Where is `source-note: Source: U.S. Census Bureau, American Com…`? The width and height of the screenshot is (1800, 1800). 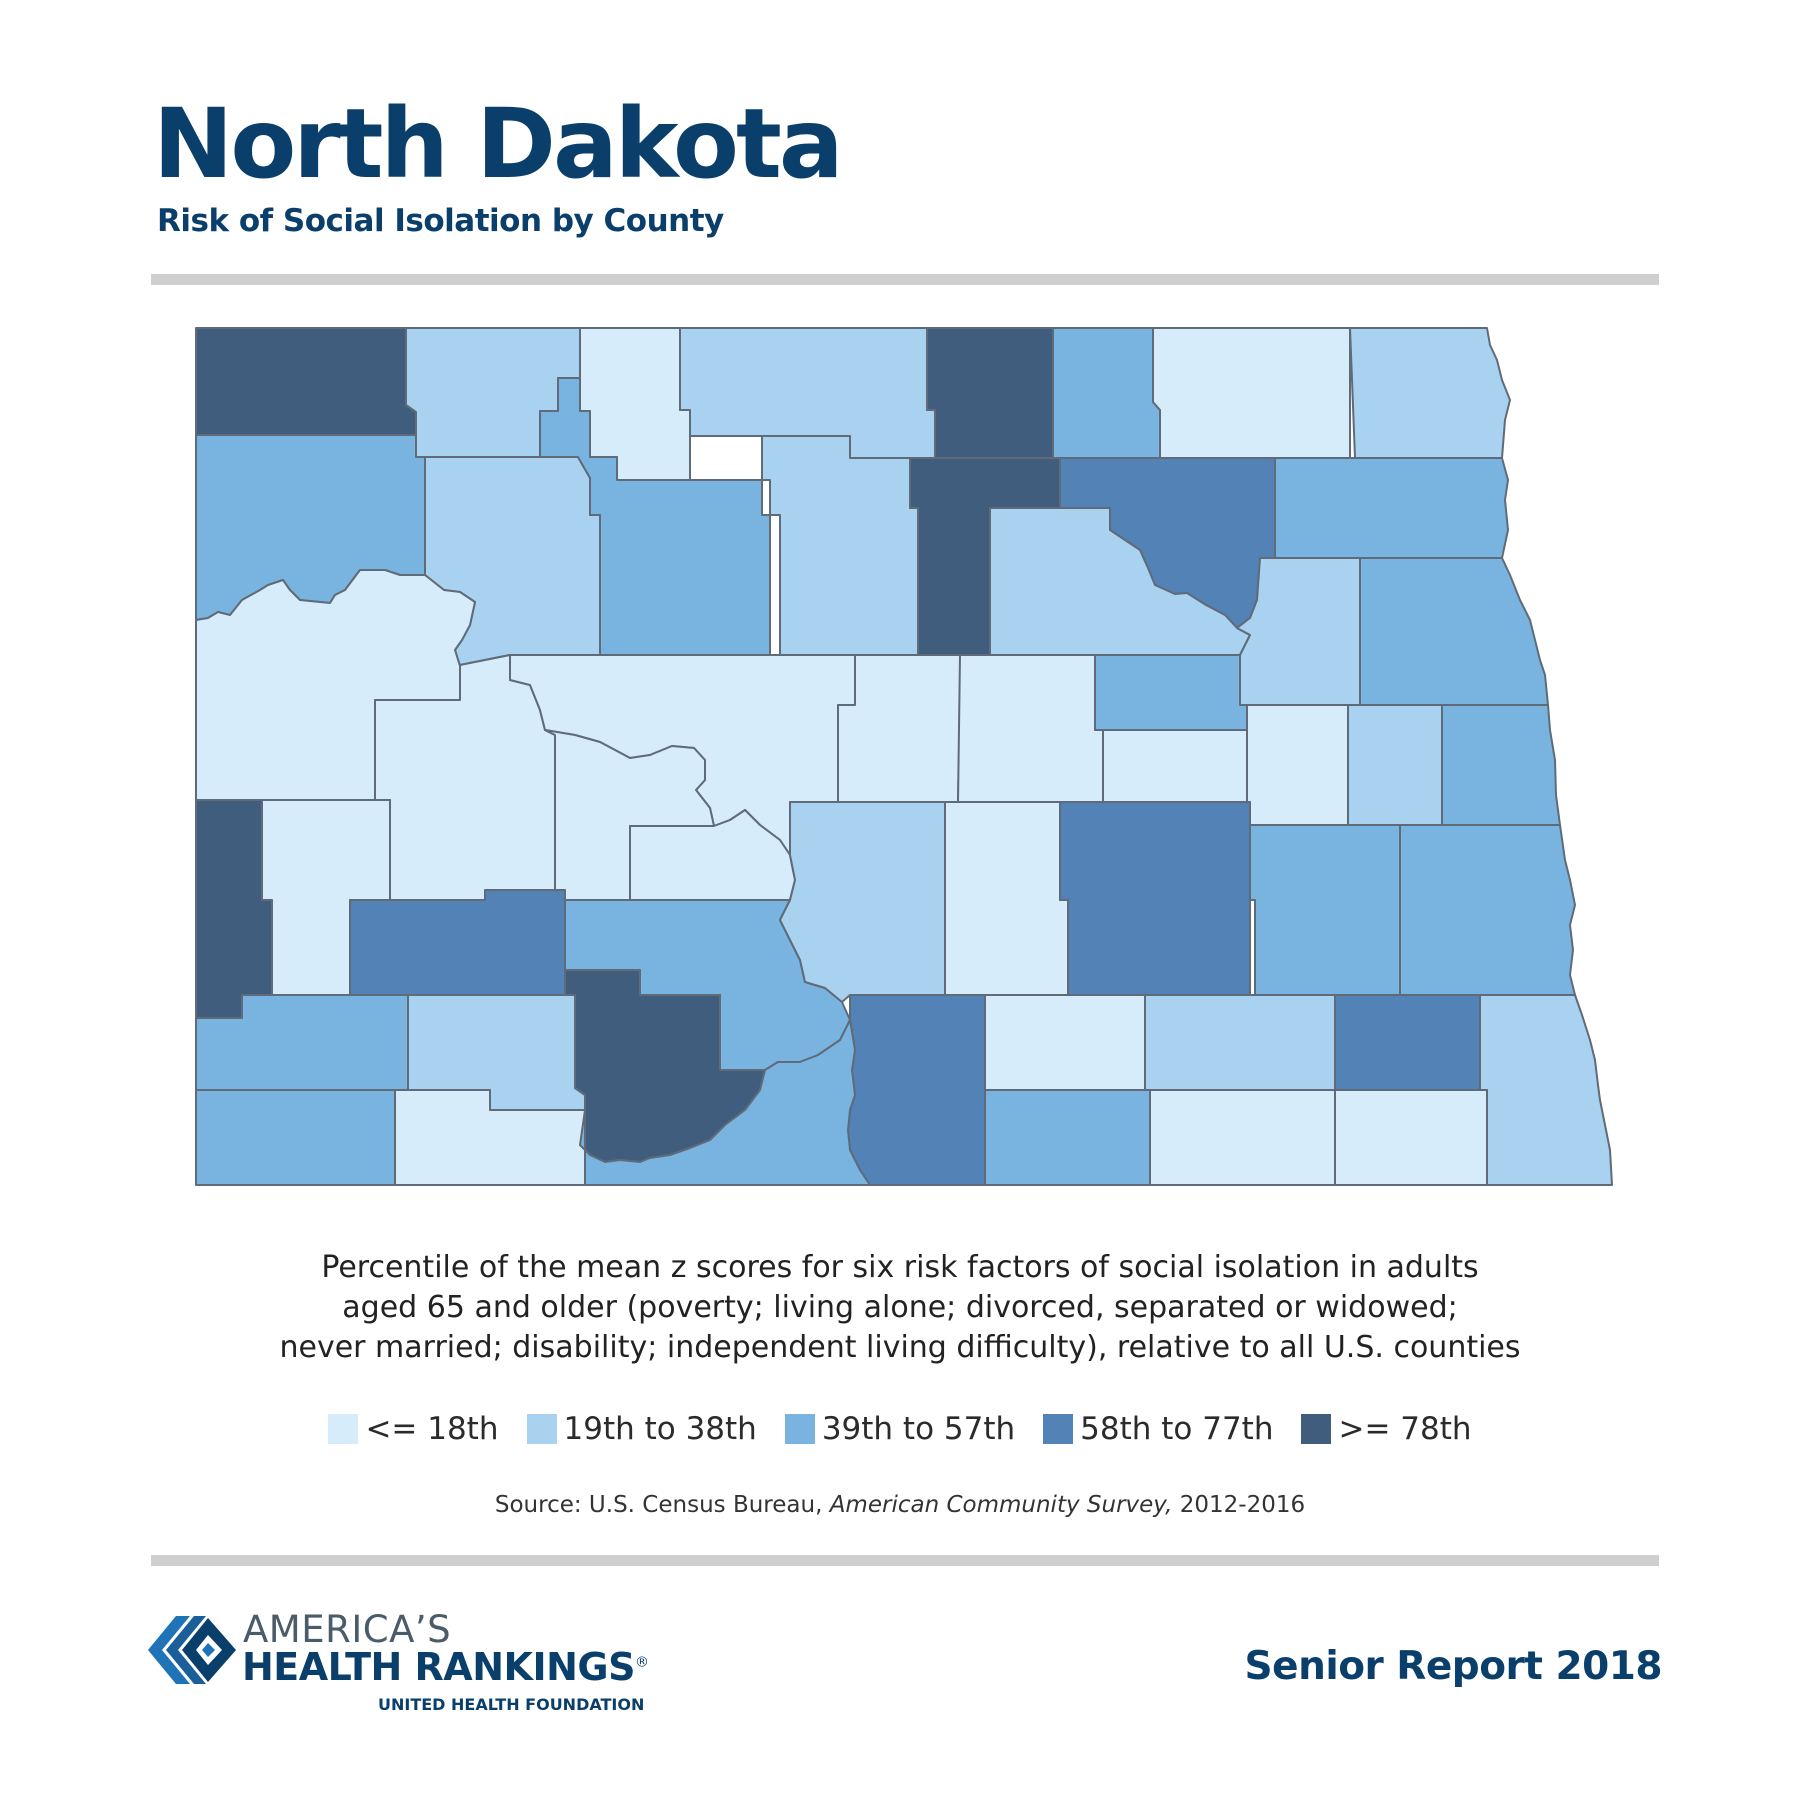
source-note: Source: U.S. Census Bureau, American Com… is located at coordinates (900, 1505).